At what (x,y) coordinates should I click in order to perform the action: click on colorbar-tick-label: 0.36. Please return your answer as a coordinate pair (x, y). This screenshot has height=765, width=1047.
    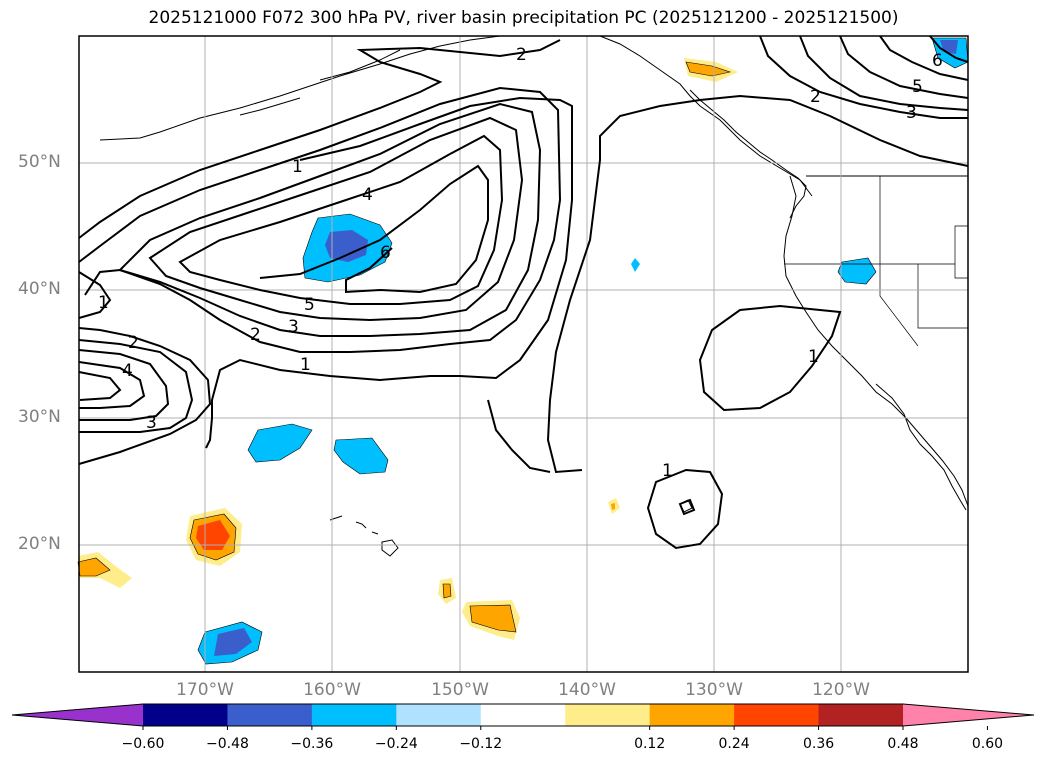
    Looking at the image, I should click on (818, 744).